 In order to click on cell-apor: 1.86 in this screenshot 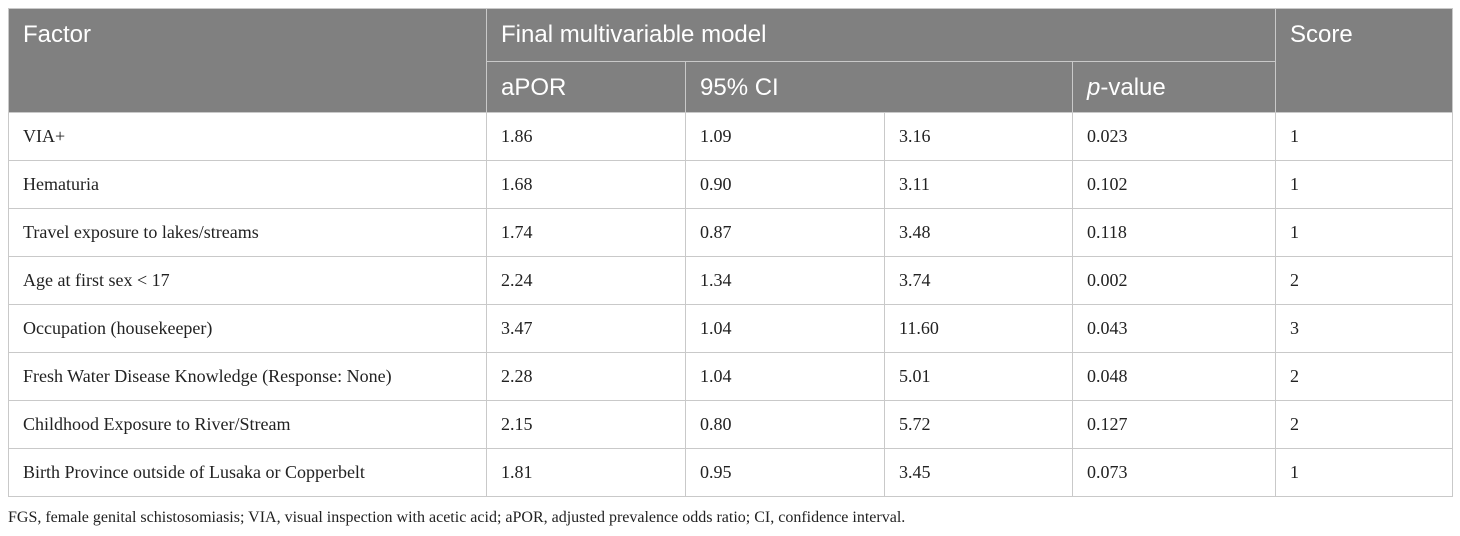, I will do `click(586, 136)`.